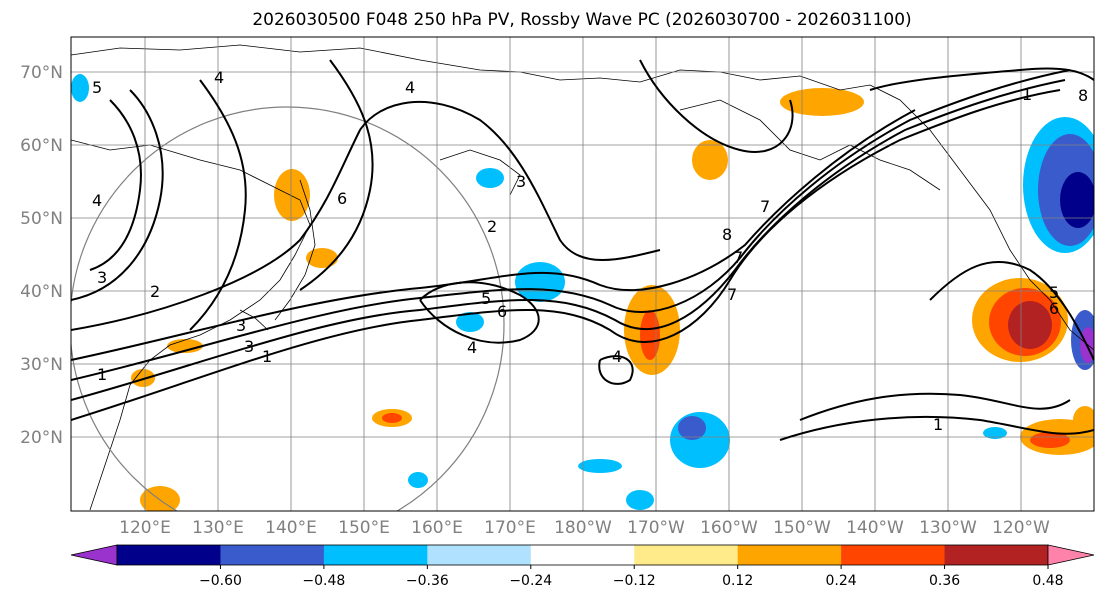  Describe the element at coordinates (323, 581) in the screenshot. I see `colorbar-tick-label: −0.48` at that location.